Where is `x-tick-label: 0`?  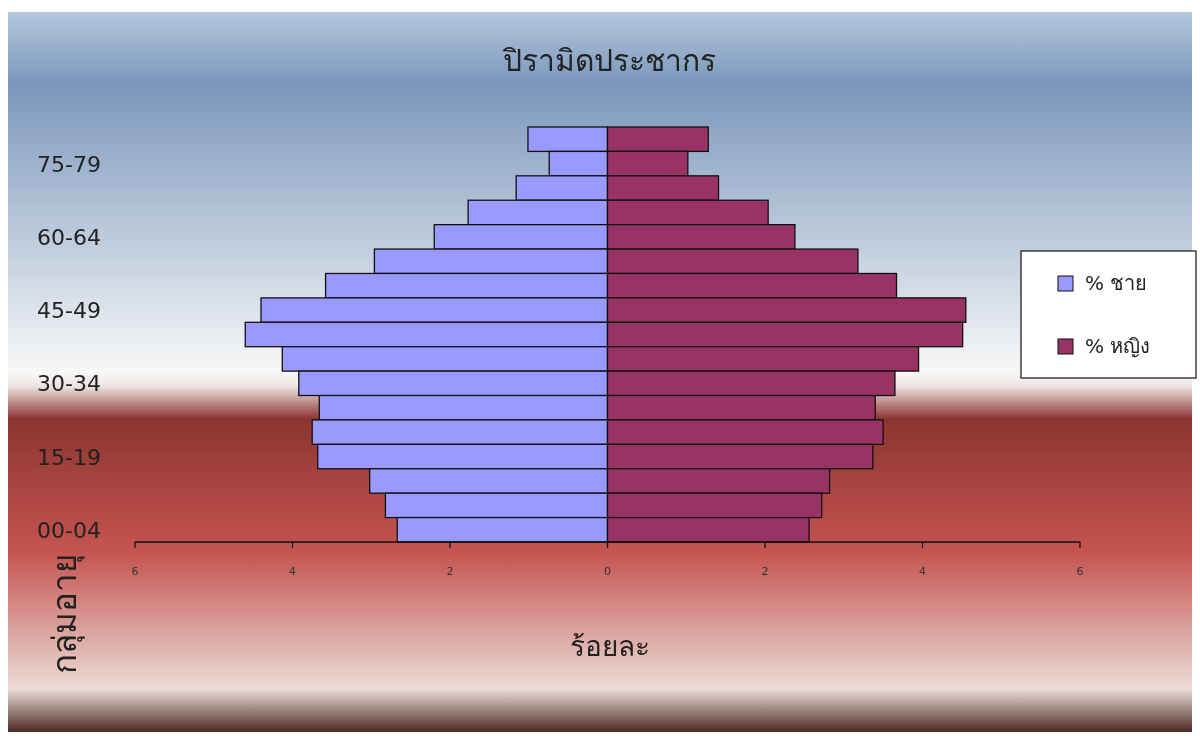
x-tick-label: 0 is located at coordinates (607, 571).